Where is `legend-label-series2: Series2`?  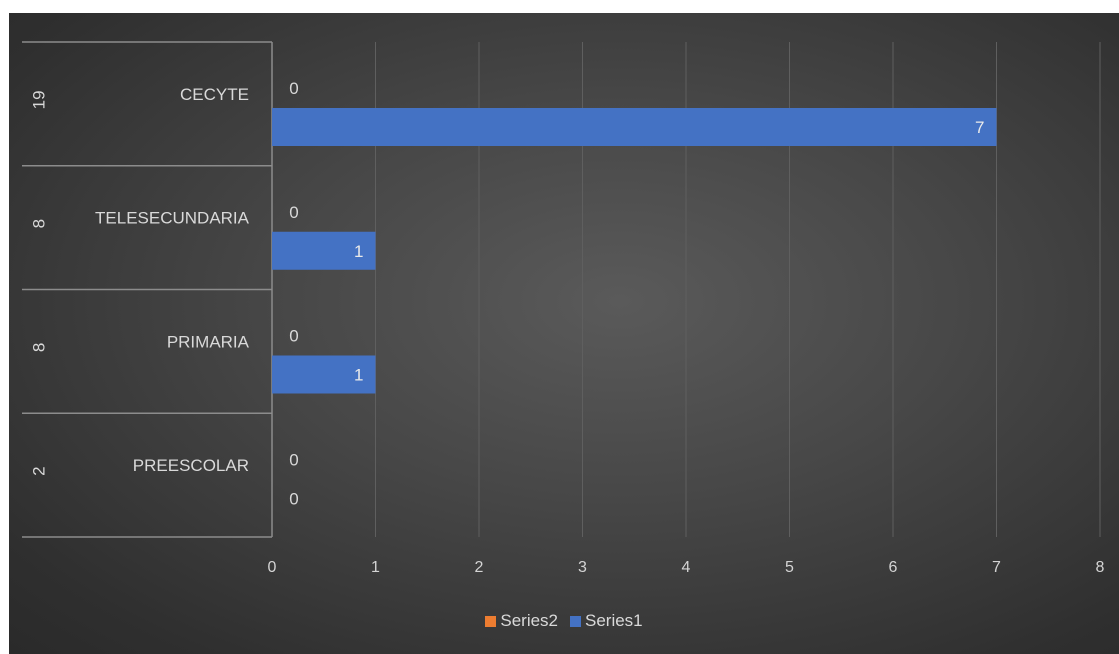
legend-label-series2: Series2 is located at coordinates (529, 620).